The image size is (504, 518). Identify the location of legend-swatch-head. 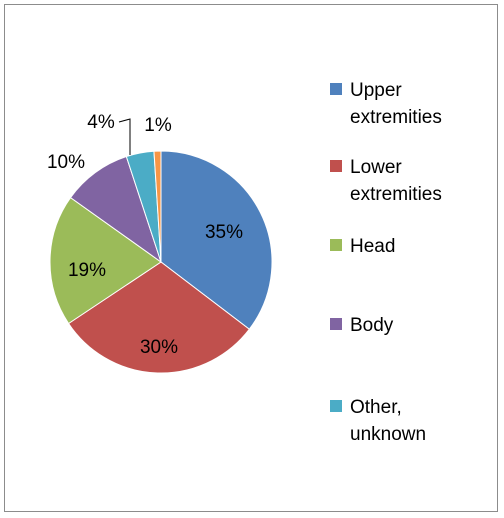
(336, 245).